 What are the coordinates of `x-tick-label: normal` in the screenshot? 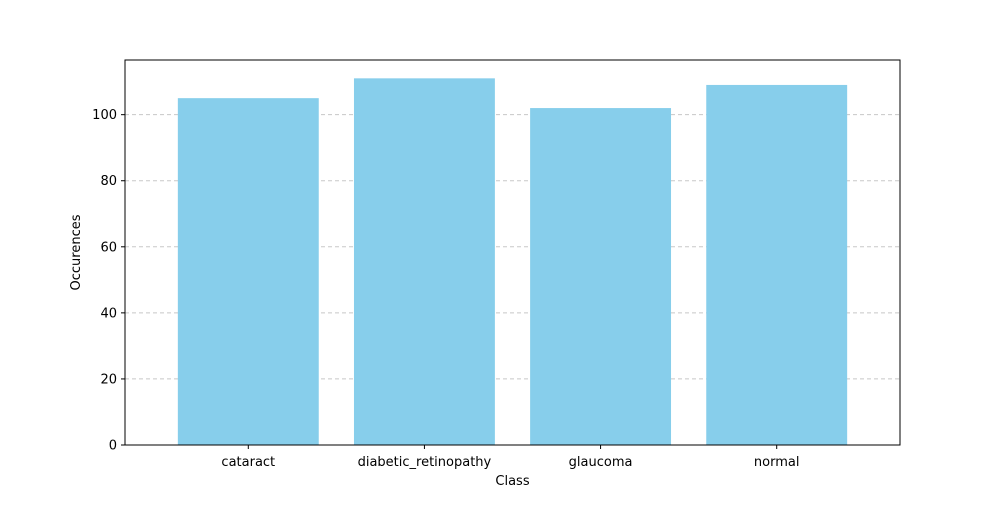 It's located at (777, 462).